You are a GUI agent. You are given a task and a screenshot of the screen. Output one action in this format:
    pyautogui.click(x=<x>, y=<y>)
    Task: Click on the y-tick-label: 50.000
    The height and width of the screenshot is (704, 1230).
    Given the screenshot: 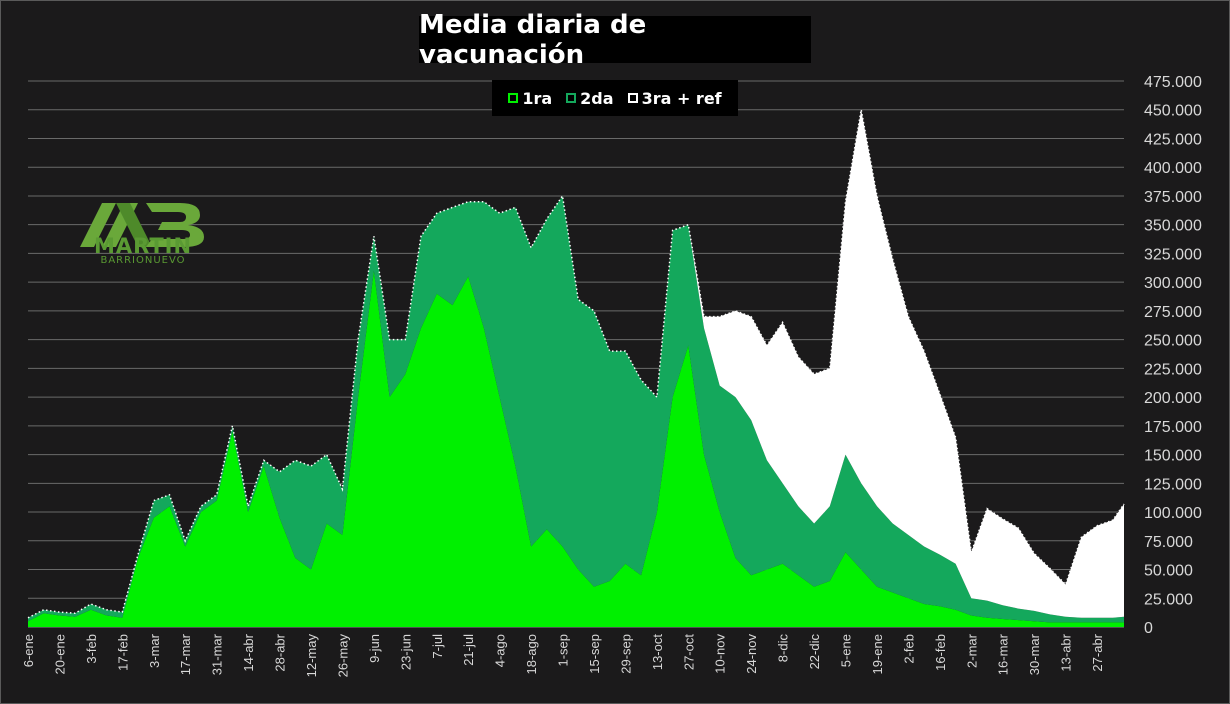 What is the action you would take?
    pyautogui.click(x=1168, y=571)
    